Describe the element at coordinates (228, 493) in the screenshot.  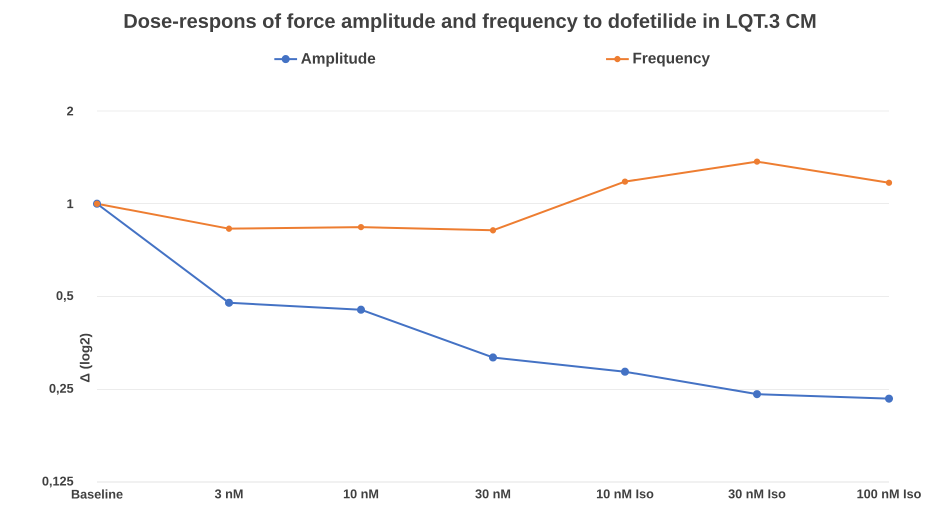
I see `x-tick-label: 3 nM` at that location.